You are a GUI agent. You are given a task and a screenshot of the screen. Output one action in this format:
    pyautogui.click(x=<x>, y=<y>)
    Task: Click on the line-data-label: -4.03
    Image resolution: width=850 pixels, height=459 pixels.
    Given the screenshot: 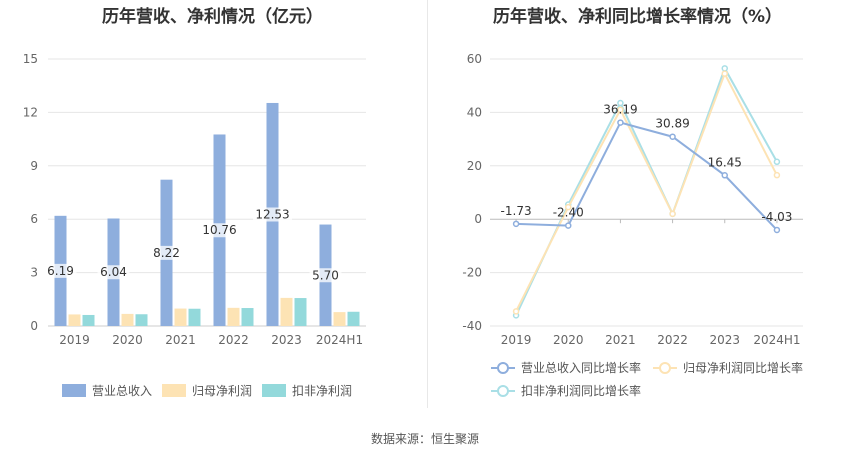 What is the action you would take?
    pyautogui.click(x=776, y=217)
    